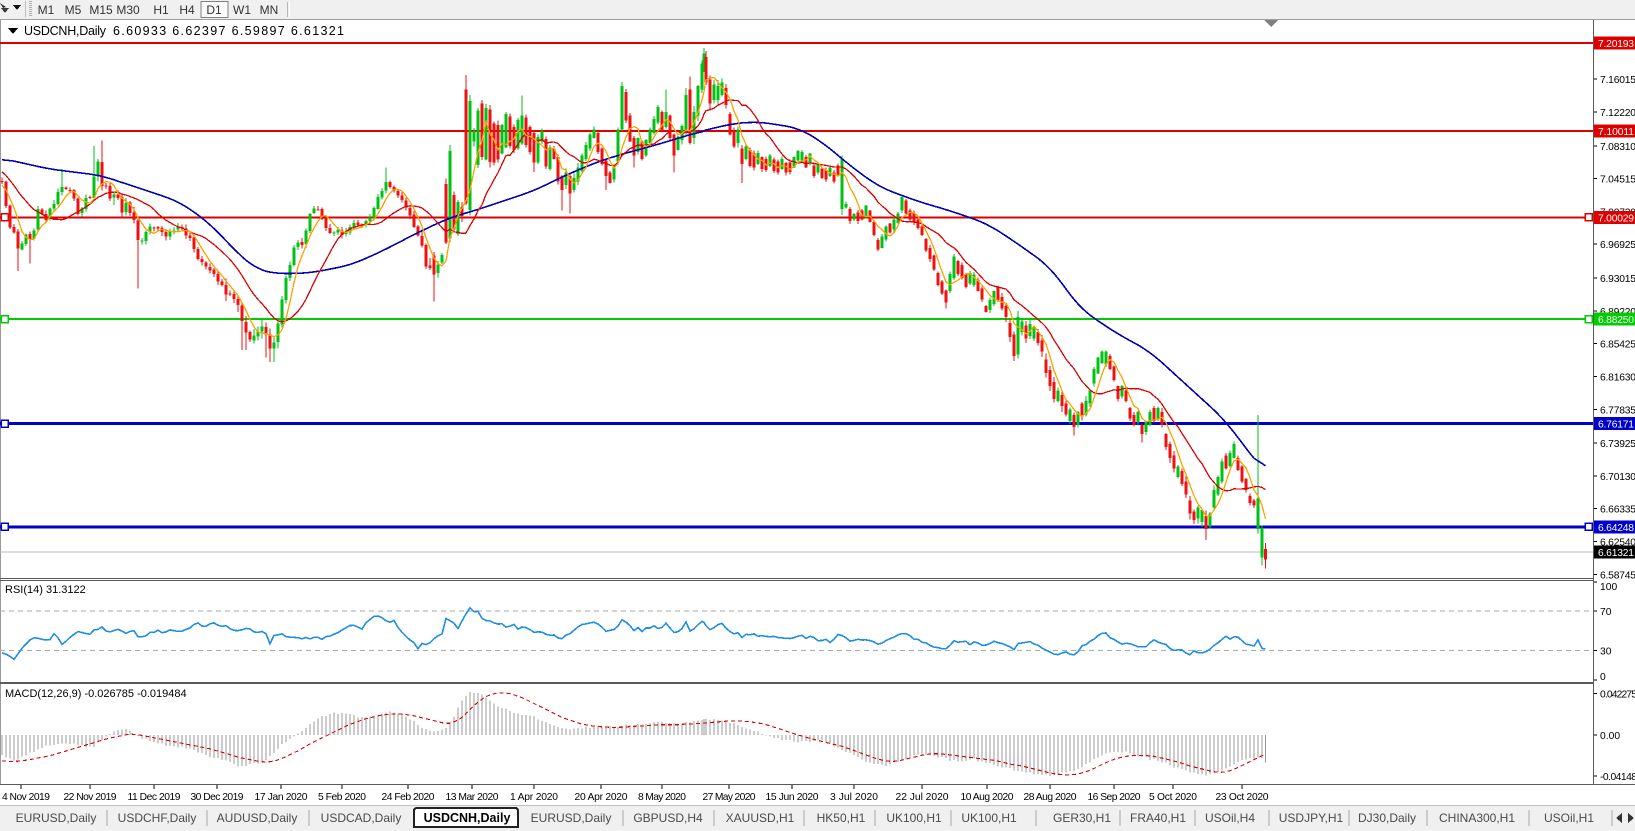 Image resolution: width=1635 pixels, height=831 pixels. What do you see at coordinates (854, 797) in the screenshot?
I see `svg-text: 3 Jul 2020` at bounding box center [854, 797].